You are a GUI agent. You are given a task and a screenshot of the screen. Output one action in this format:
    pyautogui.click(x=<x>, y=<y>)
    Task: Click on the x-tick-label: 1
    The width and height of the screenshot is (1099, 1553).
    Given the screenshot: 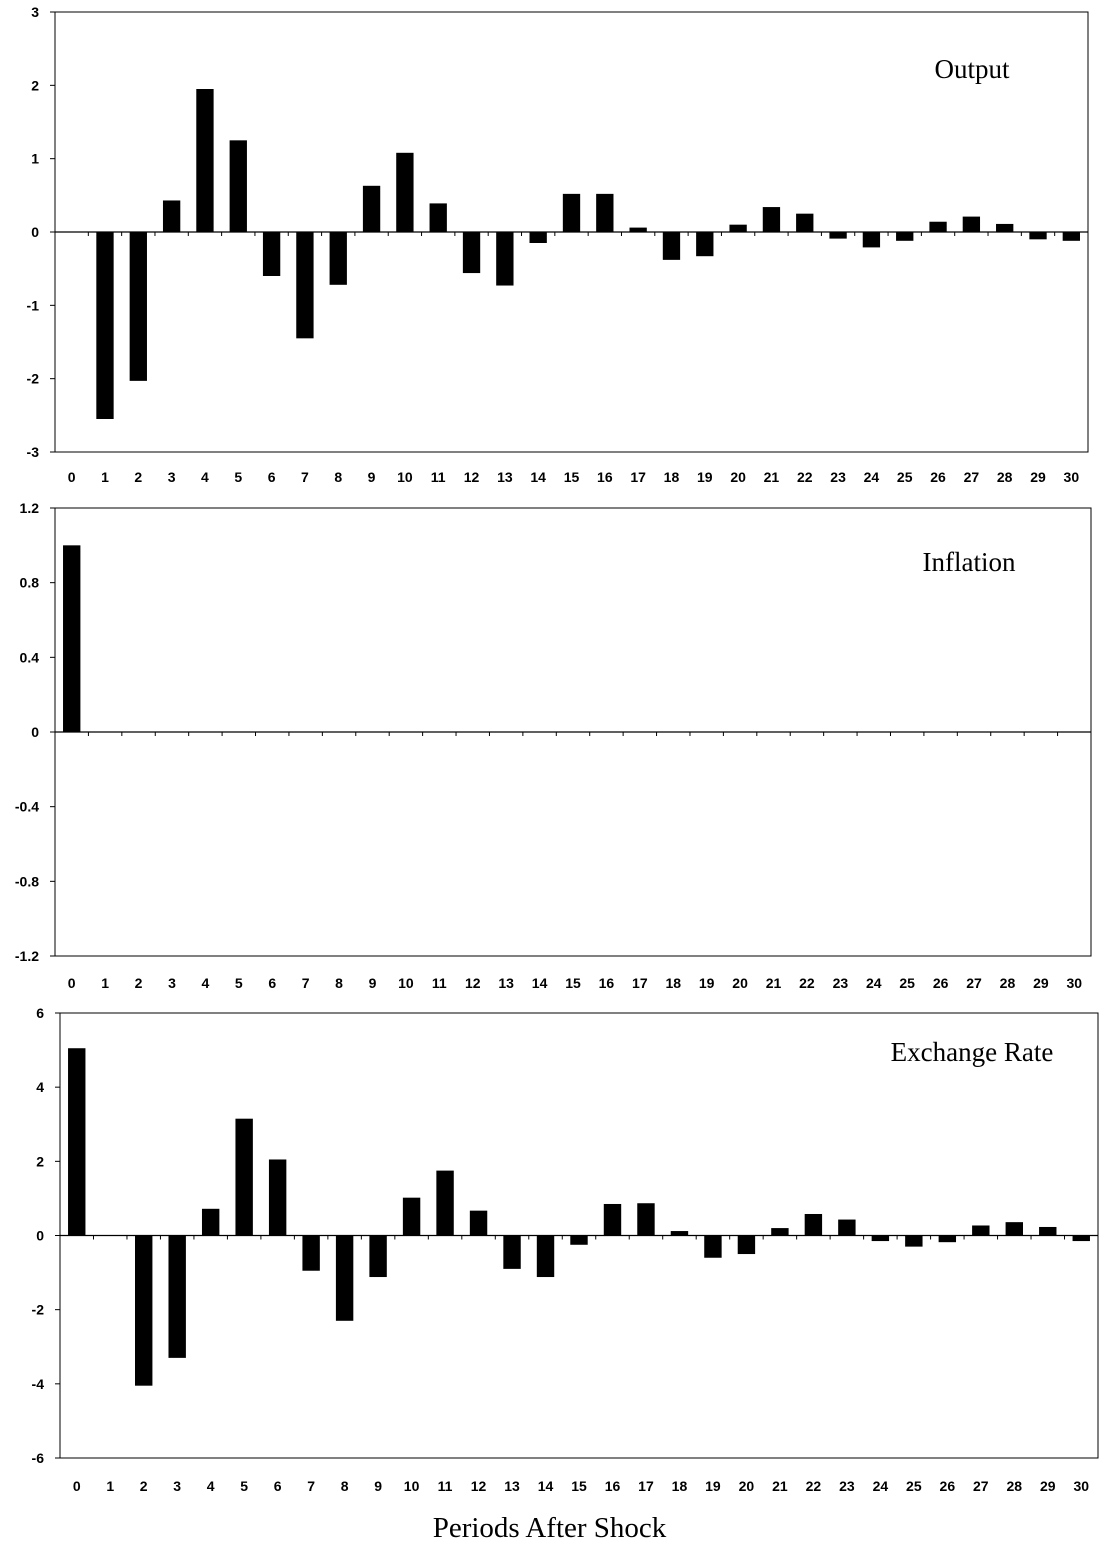 What is the action you would take?
    pyautogui.click(x=105, y=983)
    